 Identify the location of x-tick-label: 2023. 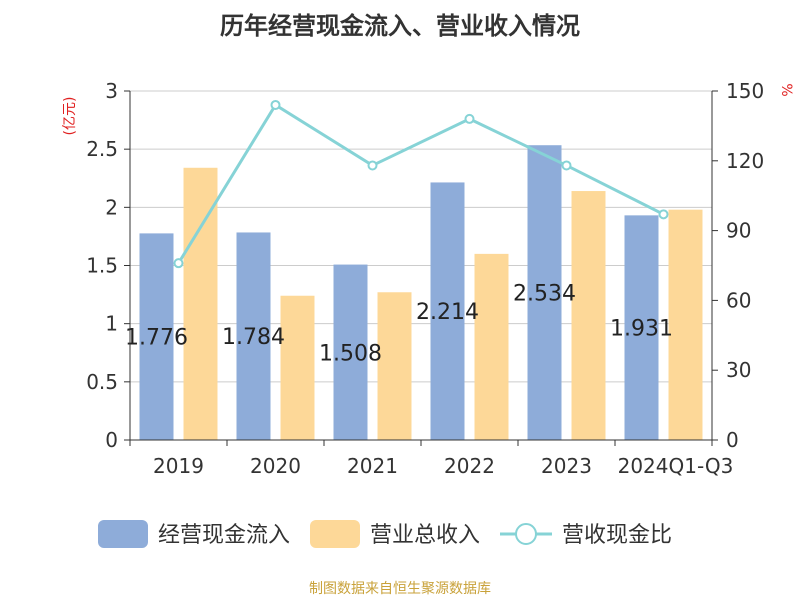
(566, 466).